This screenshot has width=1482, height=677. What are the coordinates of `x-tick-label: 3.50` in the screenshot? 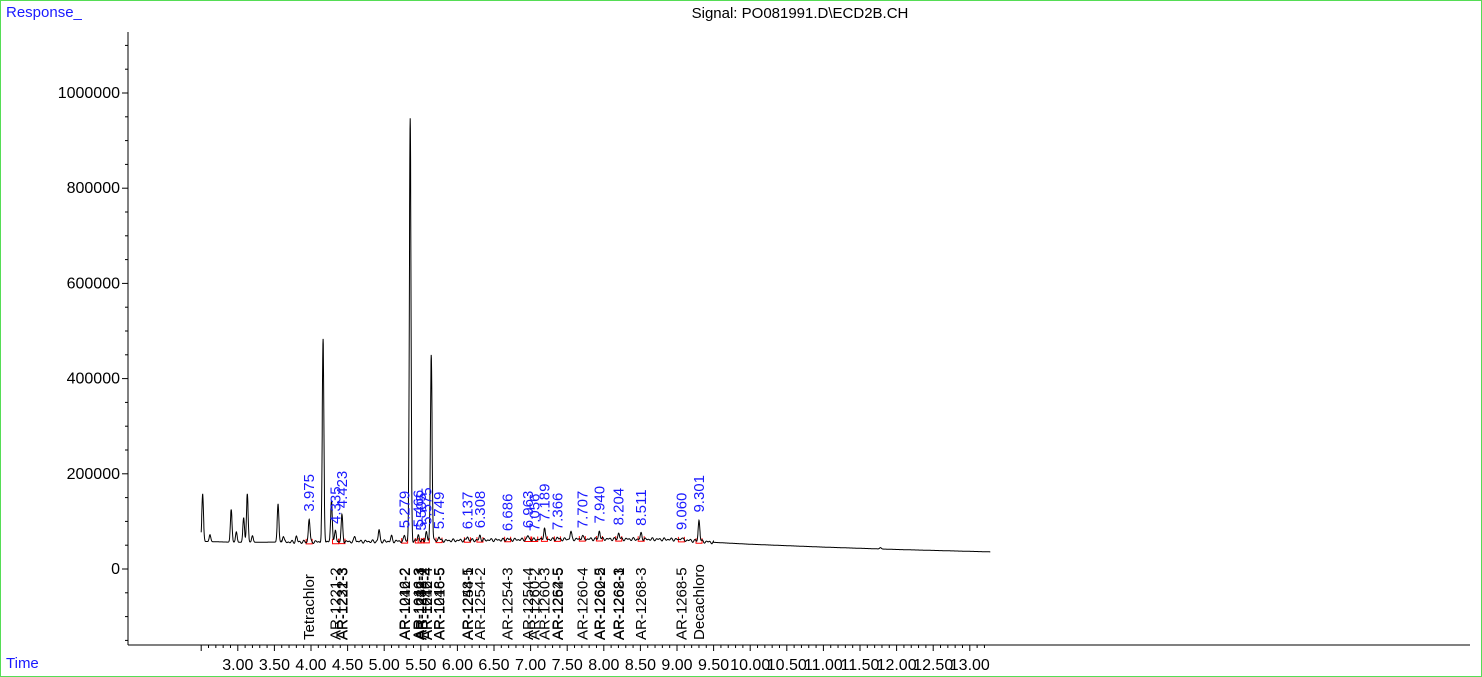 It's located at (274, 665).